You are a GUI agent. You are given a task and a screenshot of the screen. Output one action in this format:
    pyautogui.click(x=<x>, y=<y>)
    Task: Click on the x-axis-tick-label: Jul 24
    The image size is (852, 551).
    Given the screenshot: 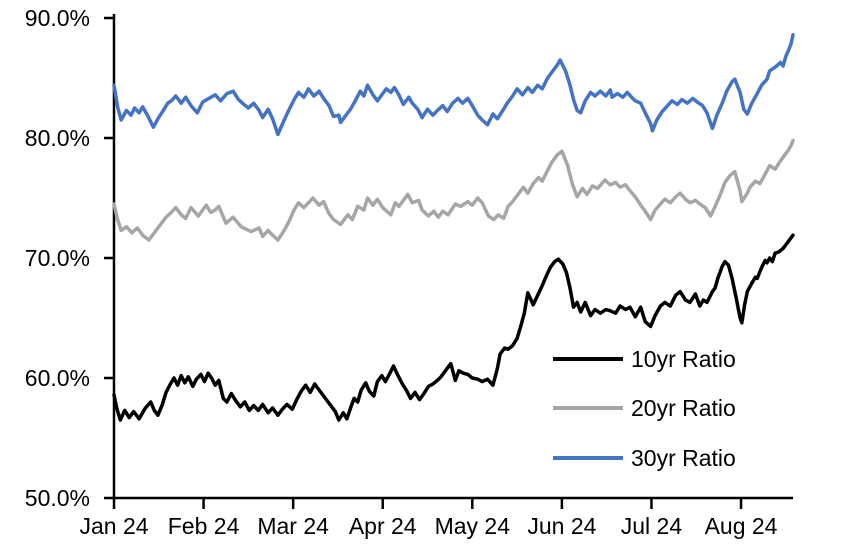 What is the action you would take?
    pyautogui.click(x=651, y=526)
    